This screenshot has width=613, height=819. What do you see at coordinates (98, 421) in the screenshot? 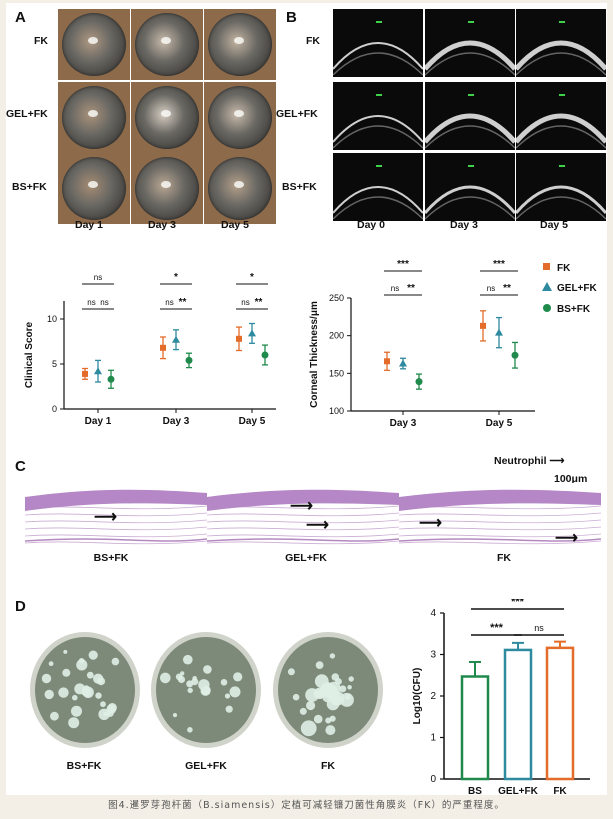
I see `x-tick-label: Day 1` at bounding box center [98, 421].